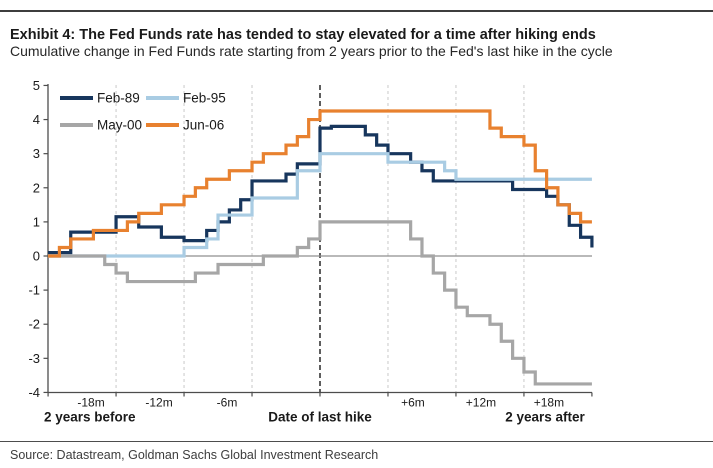 The height and width of the screenshot is (468, 713). Describe the element at coordinates (34, 290) in the screenshot. I see `y-tick-label--1: -1` at that location.